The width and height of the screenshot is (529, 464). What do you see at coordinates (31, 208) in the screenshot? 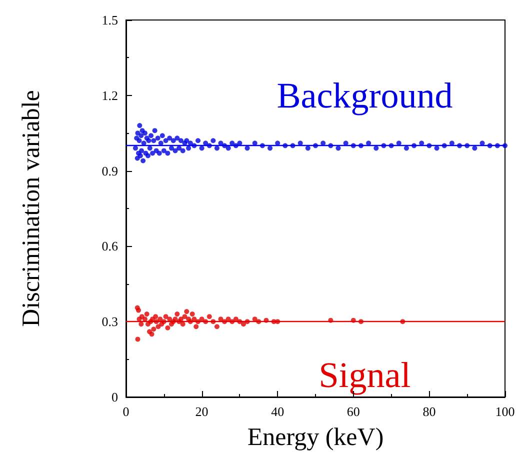
I see `y-axis-title: Discrimination variable` at bounding box center [31, 208].